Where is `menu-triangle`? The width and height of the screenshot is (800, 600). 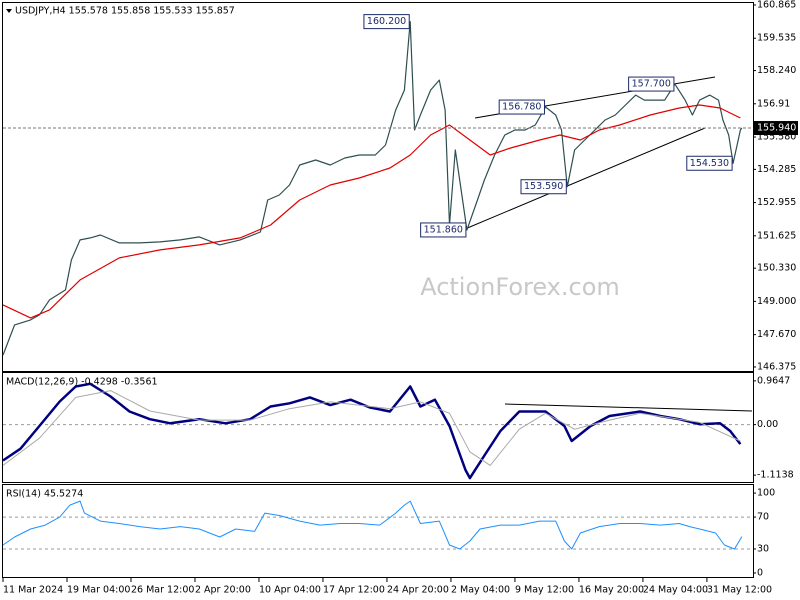 menu-triangle is located at coordinates (9, 11).